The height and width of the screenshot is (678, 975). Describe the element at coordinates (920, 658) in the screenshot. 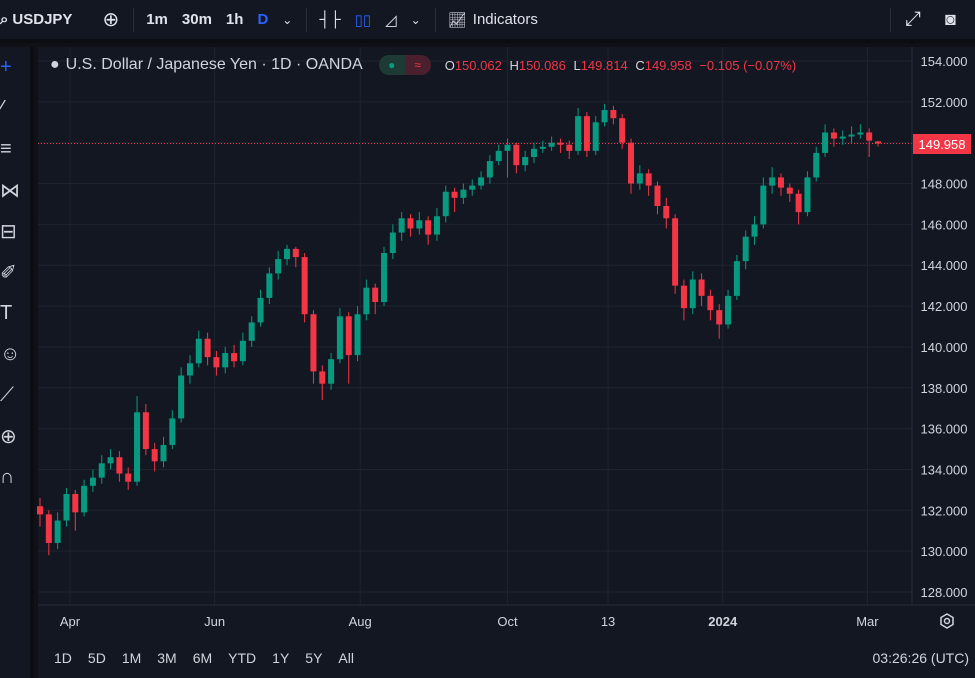

I see `clock: 03:26:26 (UTC)` at that location.